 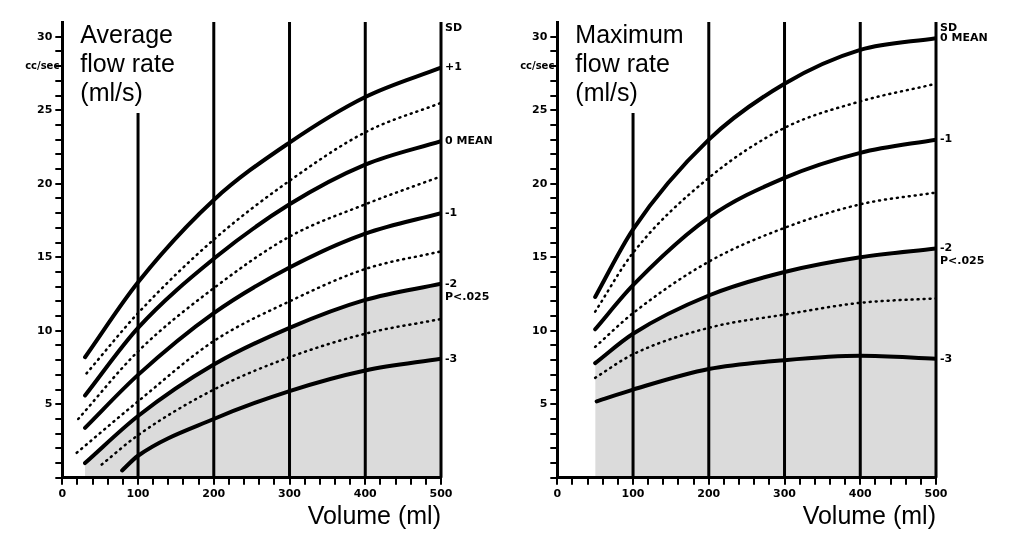 What do you see at coordinates (453, 67) in the screenshot?
I see `series-label: +1` at bounding box center [453, 67].